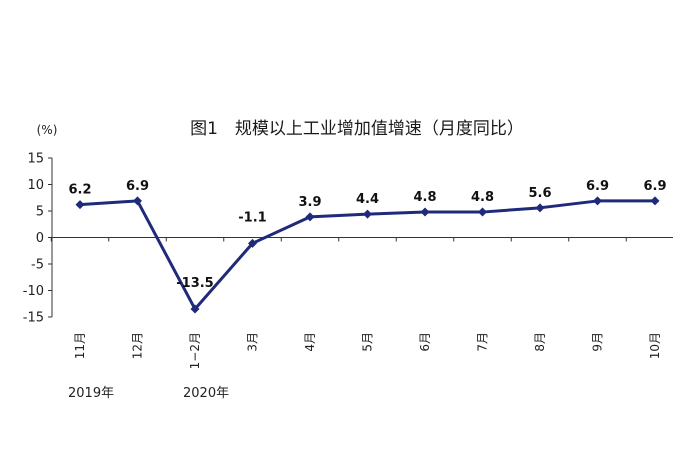  What do you see at coordinates (35, 159) in the screenshot?
I see `y-tick-label: 15` at bounding box center [35, 159].